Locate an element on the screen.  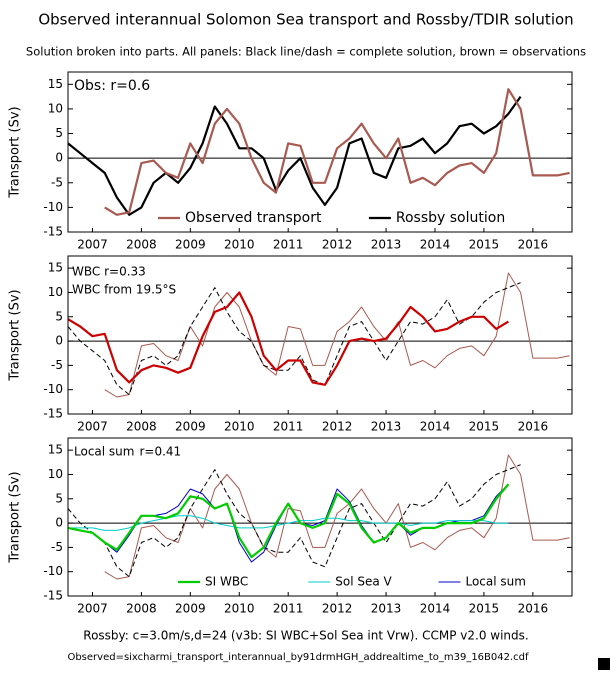
legend-label: Sol Sea V is located at coordinates (363, 582).